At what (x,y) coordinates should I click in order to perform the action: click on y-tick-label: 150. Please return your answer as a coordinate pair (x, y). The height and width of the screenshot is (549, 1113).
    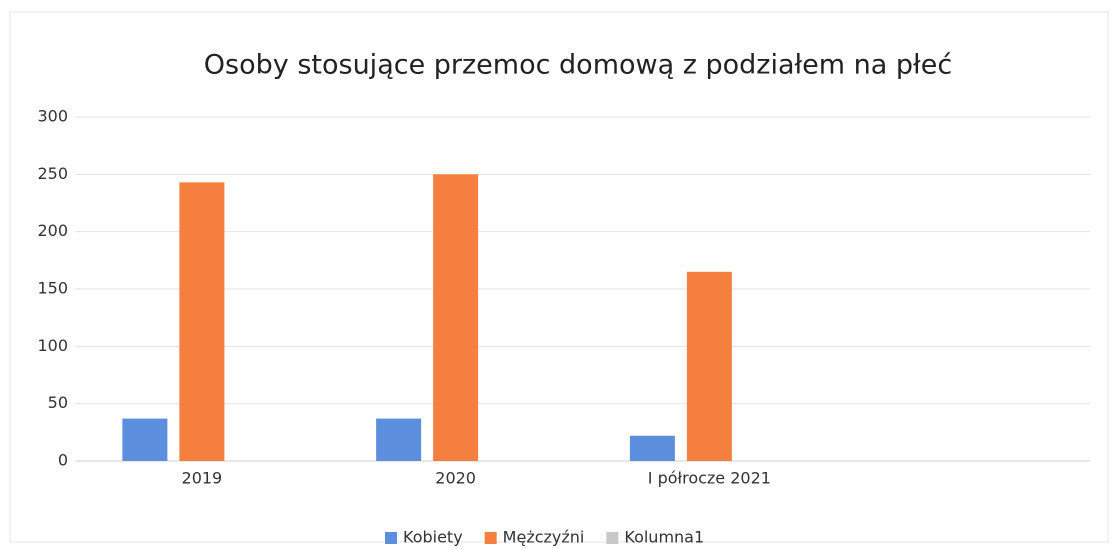
    Looking at the image, I should click on (52, 288).